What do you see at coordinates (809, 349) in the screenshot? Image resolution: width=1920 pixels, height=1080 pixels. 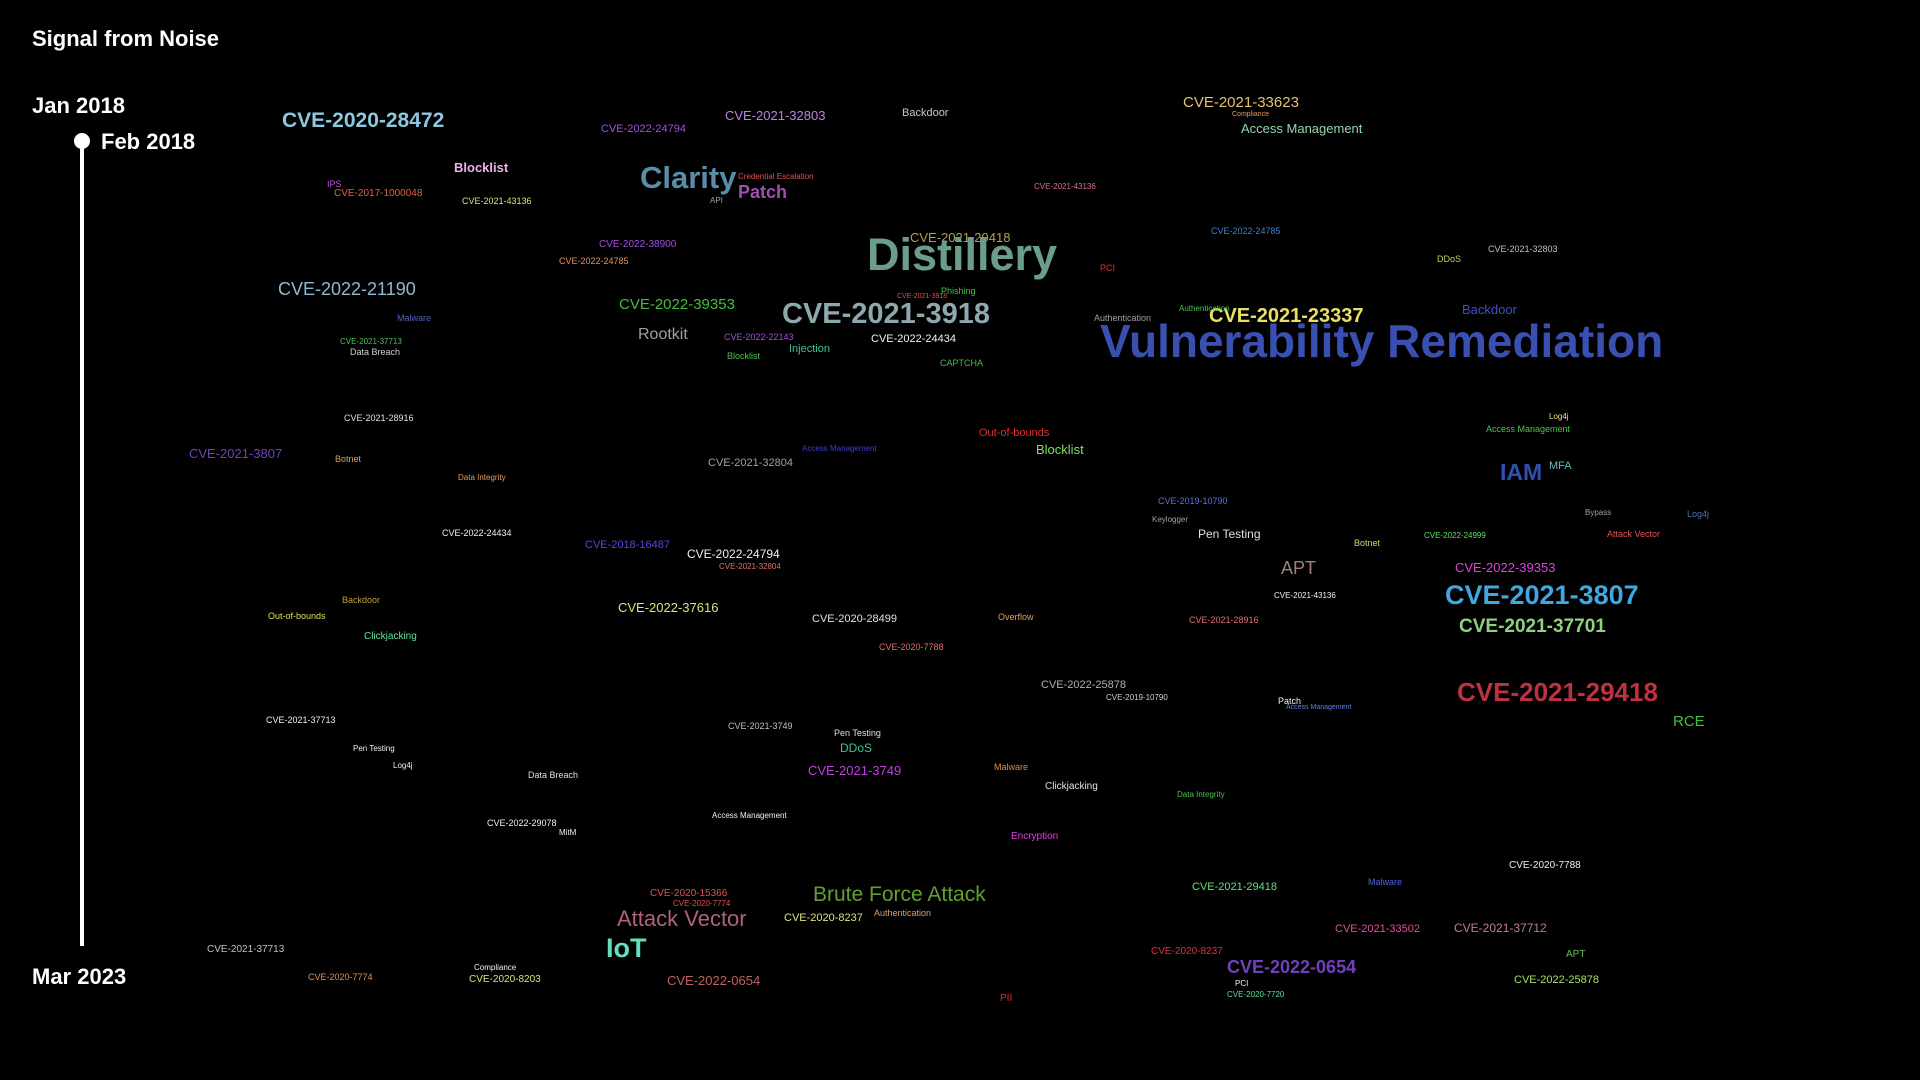 I see `cloud-term: Injection` at bounding box center [809, 349].